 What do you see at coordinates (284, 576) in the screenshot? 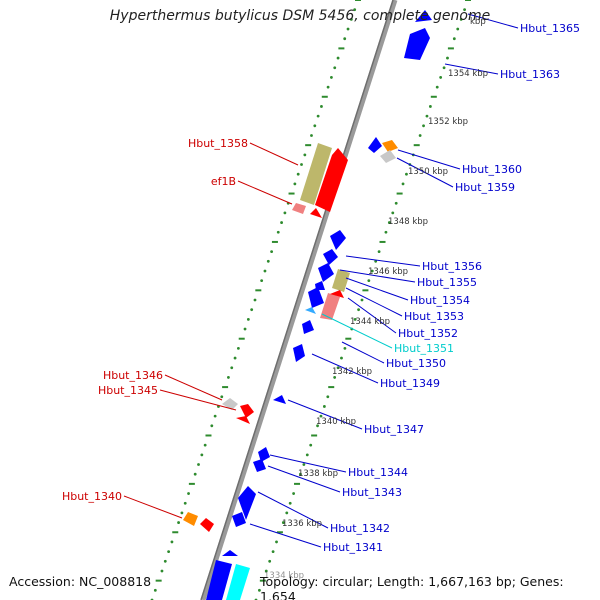
I see `tick-label: 1334 kbp` at bounding box center [284, 576].